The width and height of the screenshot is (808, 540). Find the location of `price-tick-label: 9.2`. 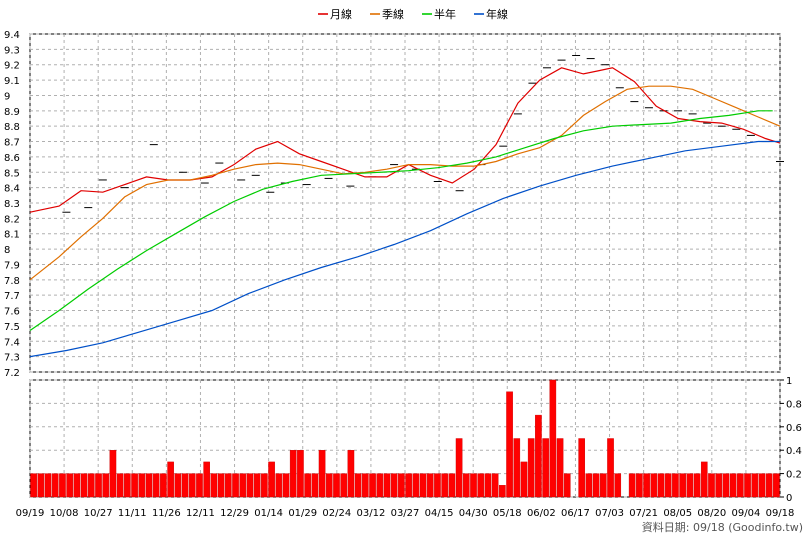

price-tick-label: 9.2 is located at coordinates (12, 66).